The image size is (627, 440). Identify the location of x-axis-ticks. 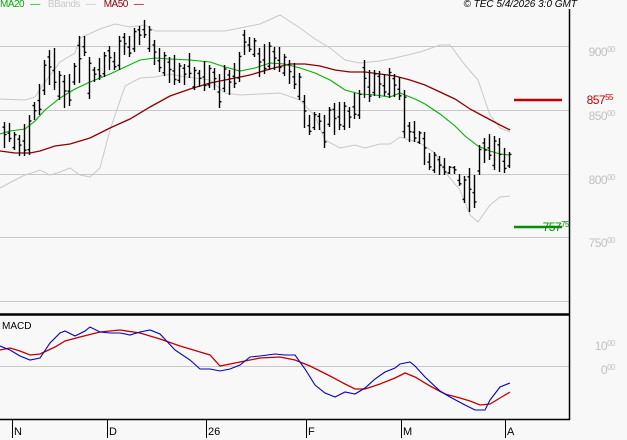
(259, 428).